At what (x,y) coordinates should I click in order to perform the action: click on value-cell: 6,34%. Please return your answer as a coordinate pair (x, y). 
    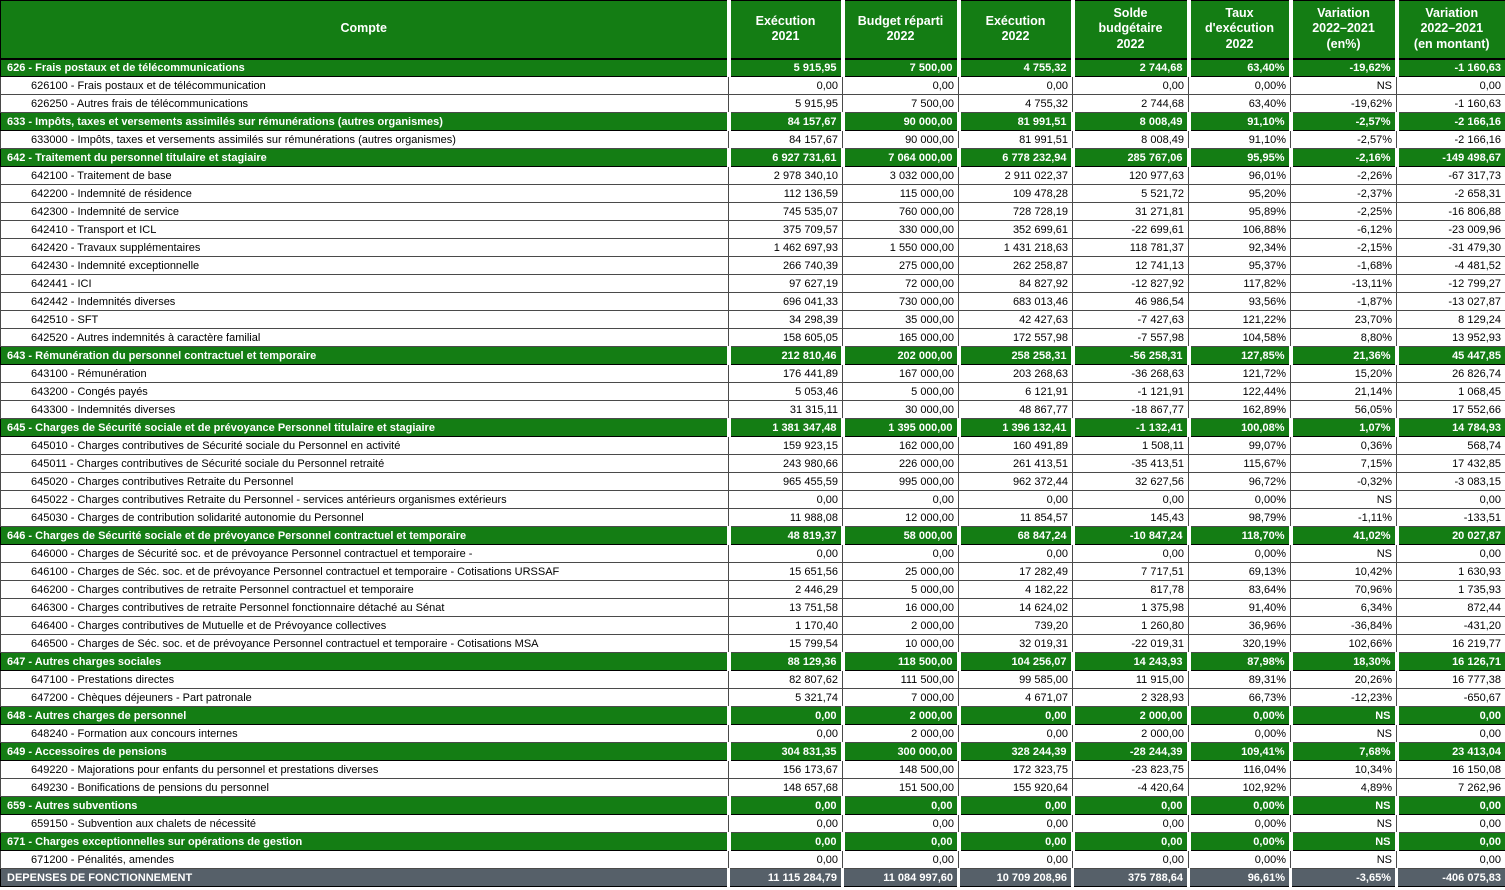
    Looking at the image, I should click on (1343, 607).